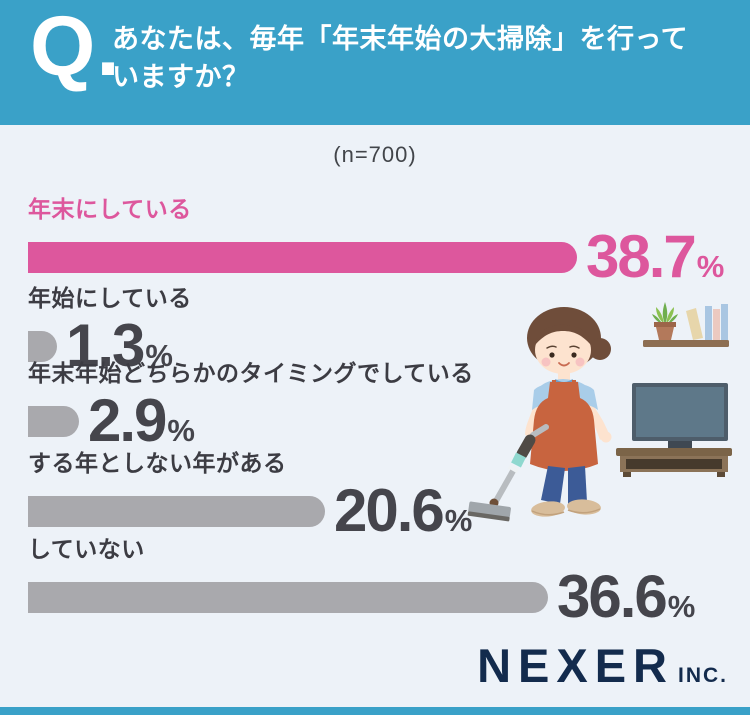 The image size is (750, 715). I want to click on bar-label: 年末にしている, so click(110, 209).